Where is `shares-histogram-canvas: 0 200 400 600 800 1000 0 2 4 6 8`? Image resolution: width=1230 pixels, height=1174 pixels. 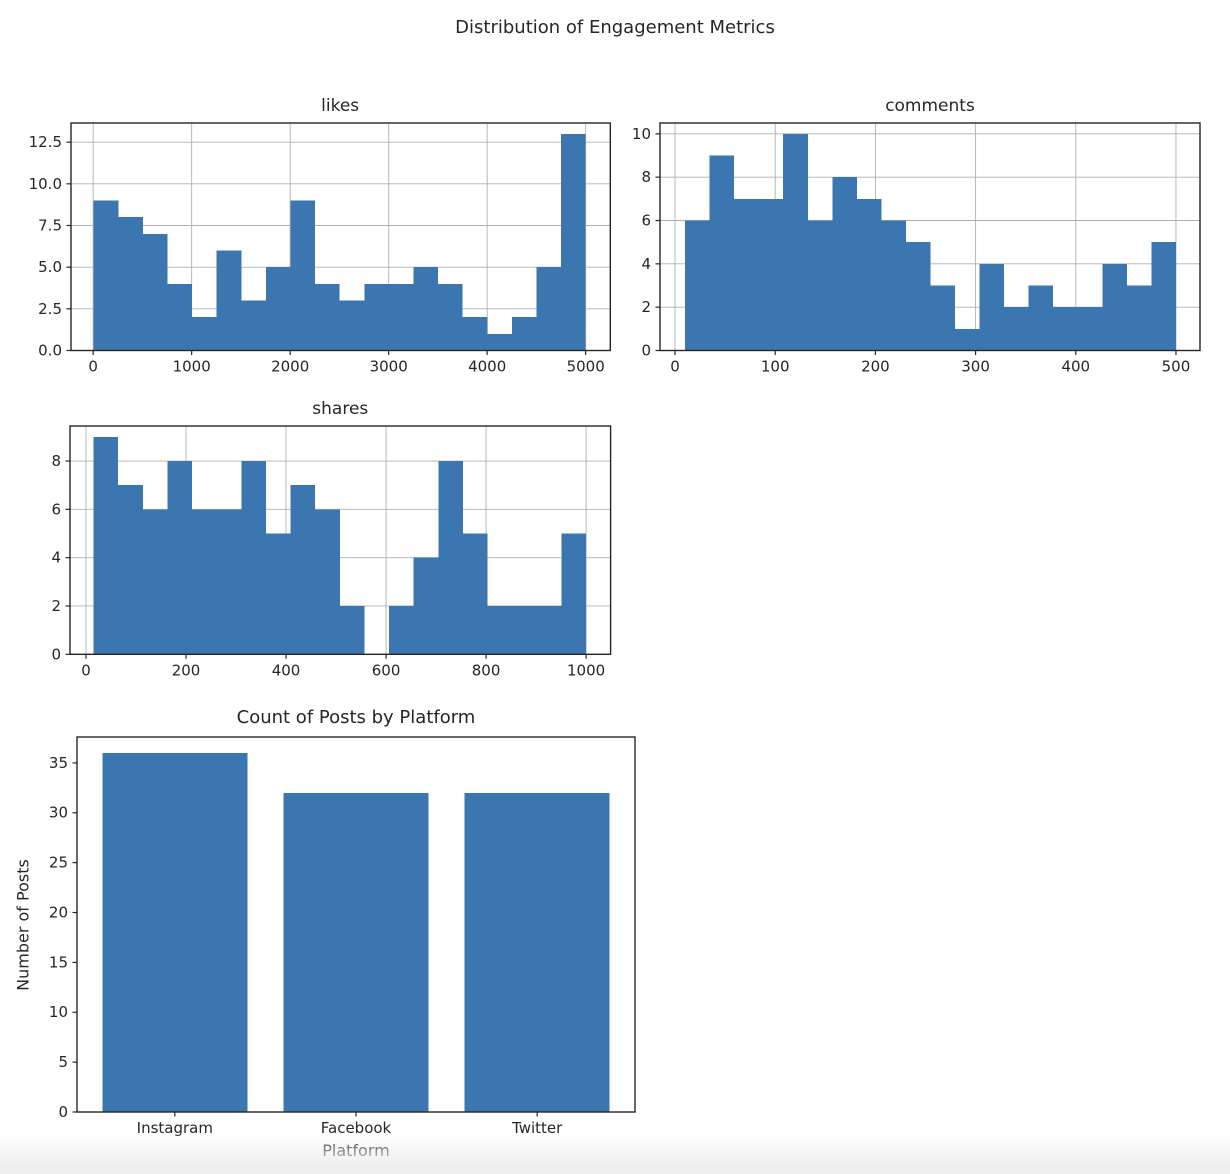 shares-histogram-canvas: 0 200 400 600 800 1000 0 2 4 6 8 is located at coordinates (331, 551).